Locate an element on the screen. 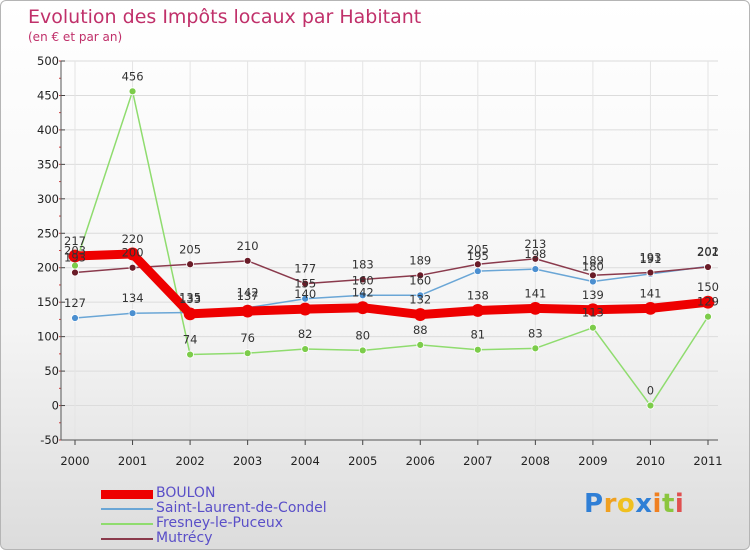 The height and width of the screenshot is (550, 750). x-tick-label: 2008 is located at coordinates (535, 461).